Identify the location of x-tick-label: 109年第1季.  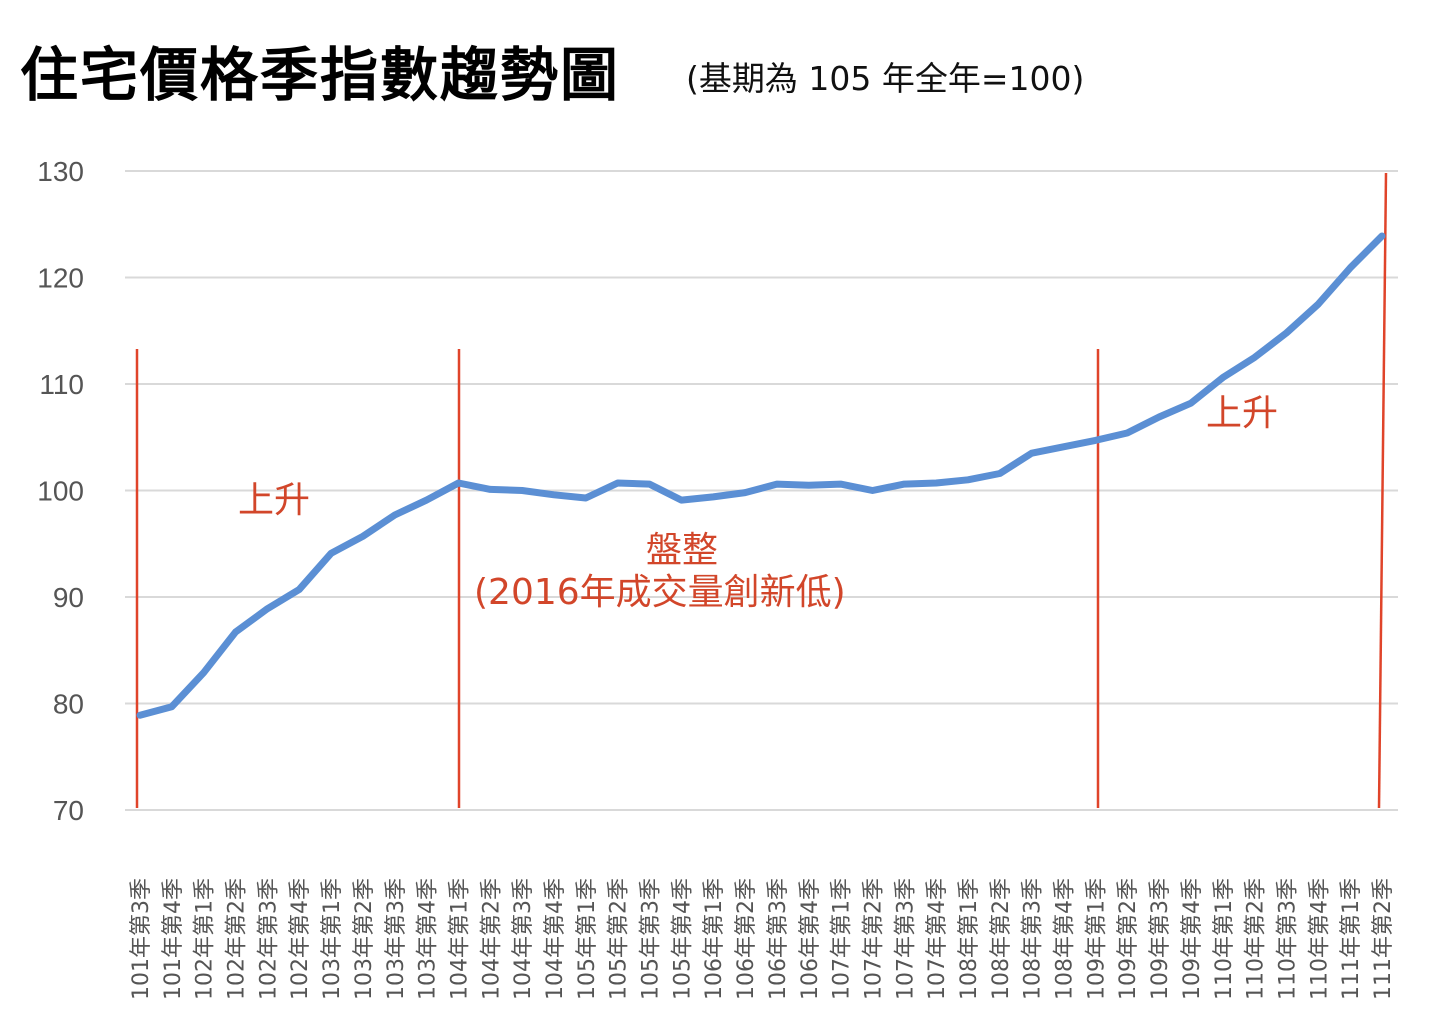
(1096, 939).